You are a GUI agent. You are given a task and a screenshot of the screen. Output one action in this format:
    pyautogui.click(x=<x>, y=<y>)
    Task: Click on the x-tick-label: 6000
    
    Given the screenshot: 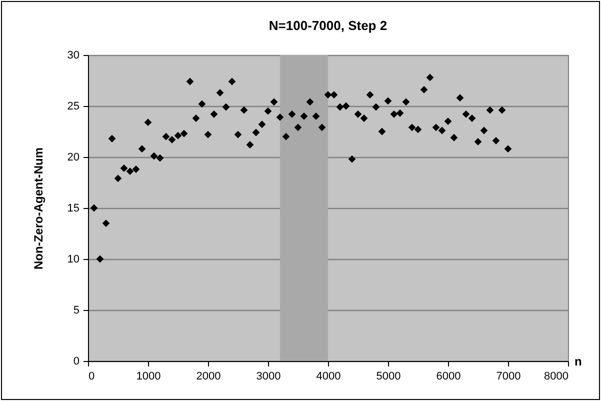 What is the action you would take?
    pyautogui.click(x=448, y=376)
    